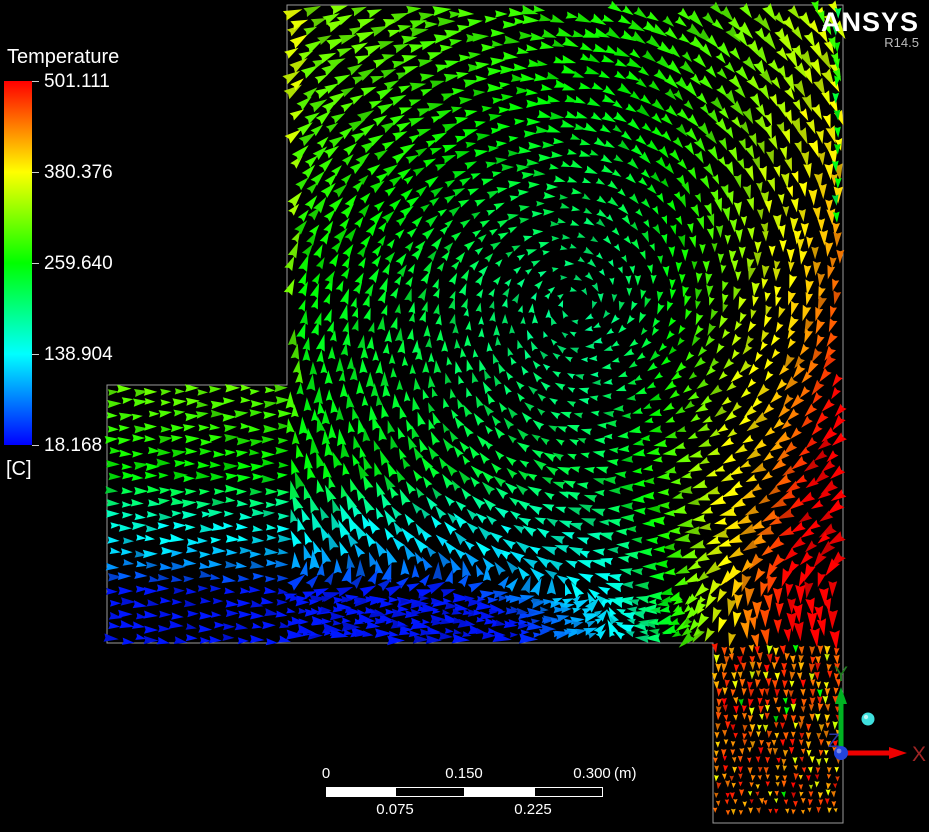 Image resolution: width=929 pixels, height=832 pixels. Describe the element at coordinates (326, 773) in the screenshot. I see `scale-label: 0` at that location.